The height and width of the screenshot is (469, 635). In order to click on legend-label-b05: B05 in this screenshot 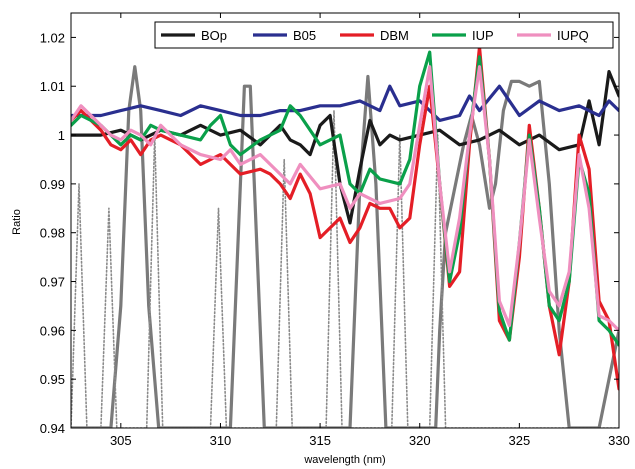, I will do `click(304, 35)`.